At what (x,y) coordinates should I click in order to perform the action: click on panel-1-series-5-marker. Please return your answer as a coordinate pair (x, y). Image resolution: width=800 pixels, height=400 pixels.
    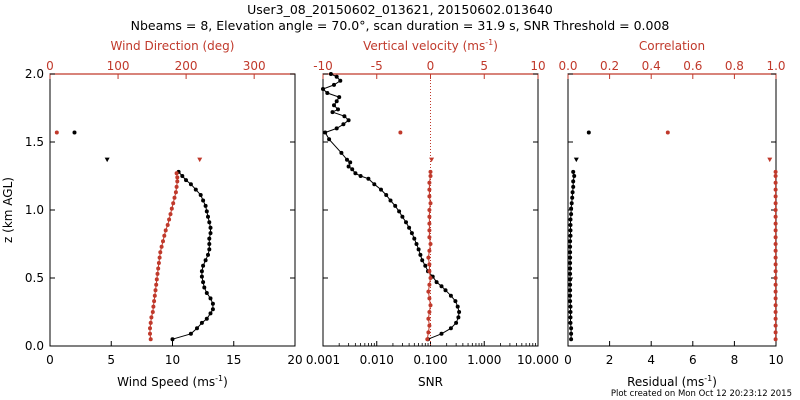
    Looking at the image, I should click on (107, 160).